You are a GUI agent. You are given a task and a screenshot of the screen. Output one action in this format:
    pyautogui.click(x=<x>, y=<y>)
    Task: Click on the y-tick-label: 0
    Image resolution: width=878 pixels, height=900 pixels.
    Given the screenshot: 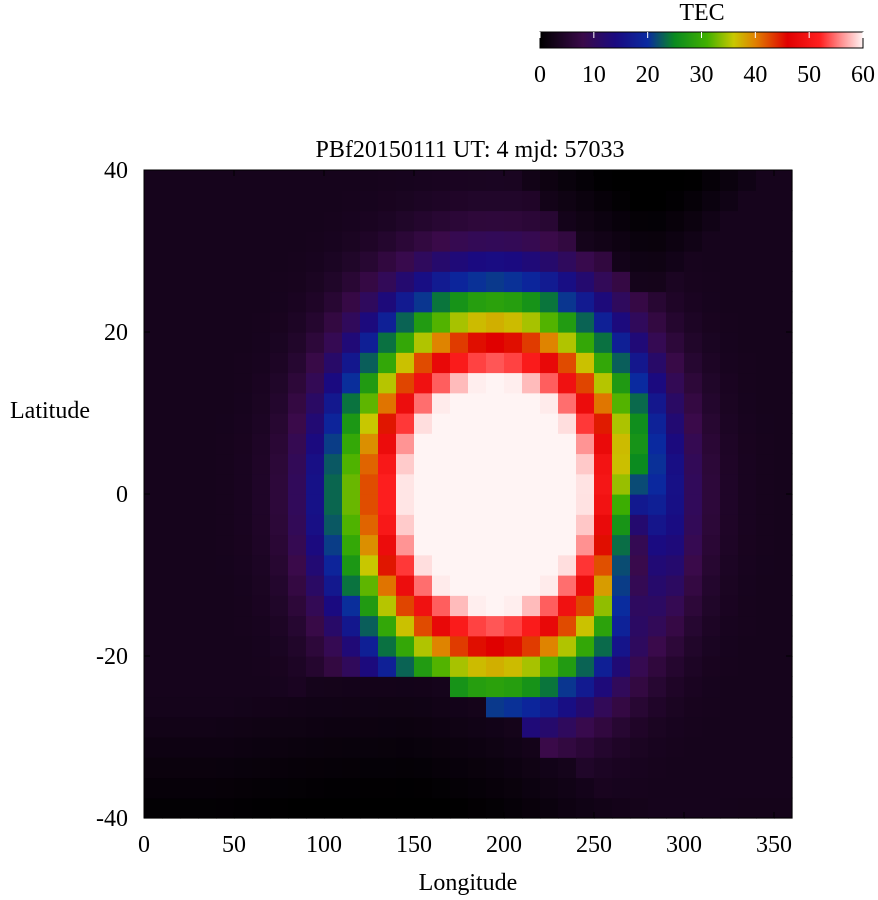 What is the action you would take?
    pyautogui.click(x=122, y=495)
    